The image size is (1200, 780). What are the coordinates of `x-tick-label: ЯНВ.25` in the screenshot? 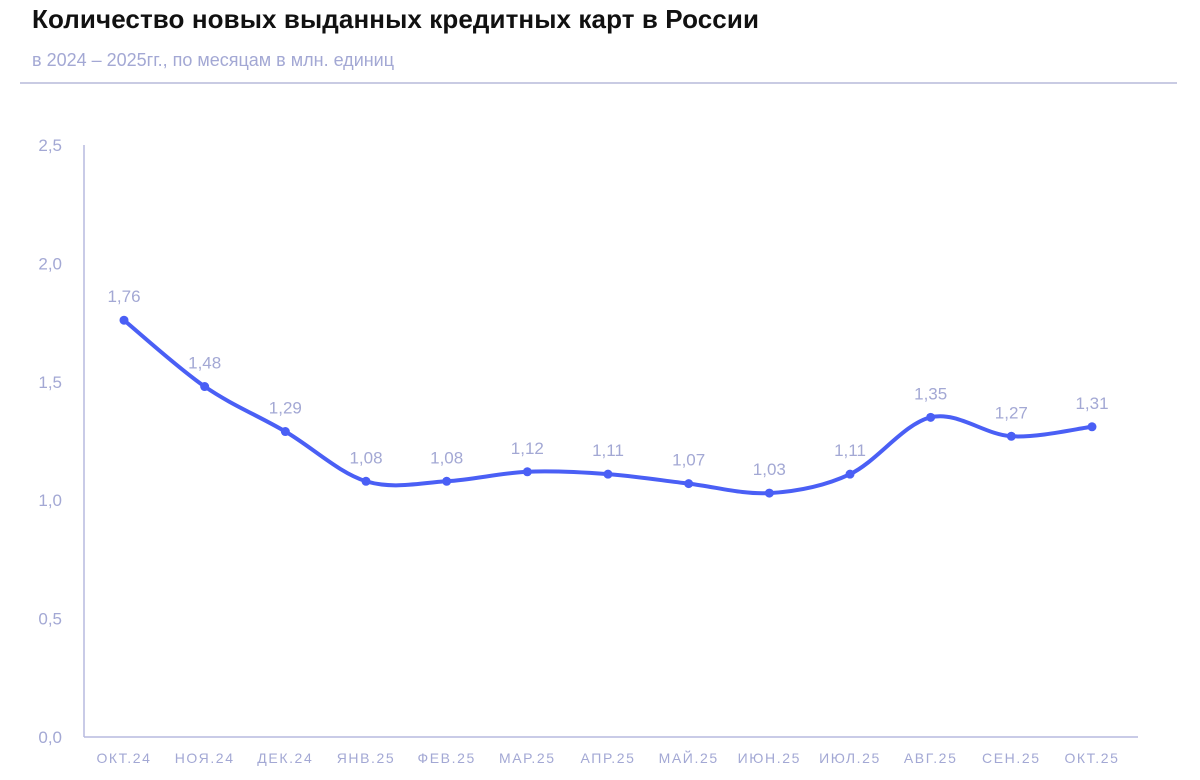 It's located at (366, 758).